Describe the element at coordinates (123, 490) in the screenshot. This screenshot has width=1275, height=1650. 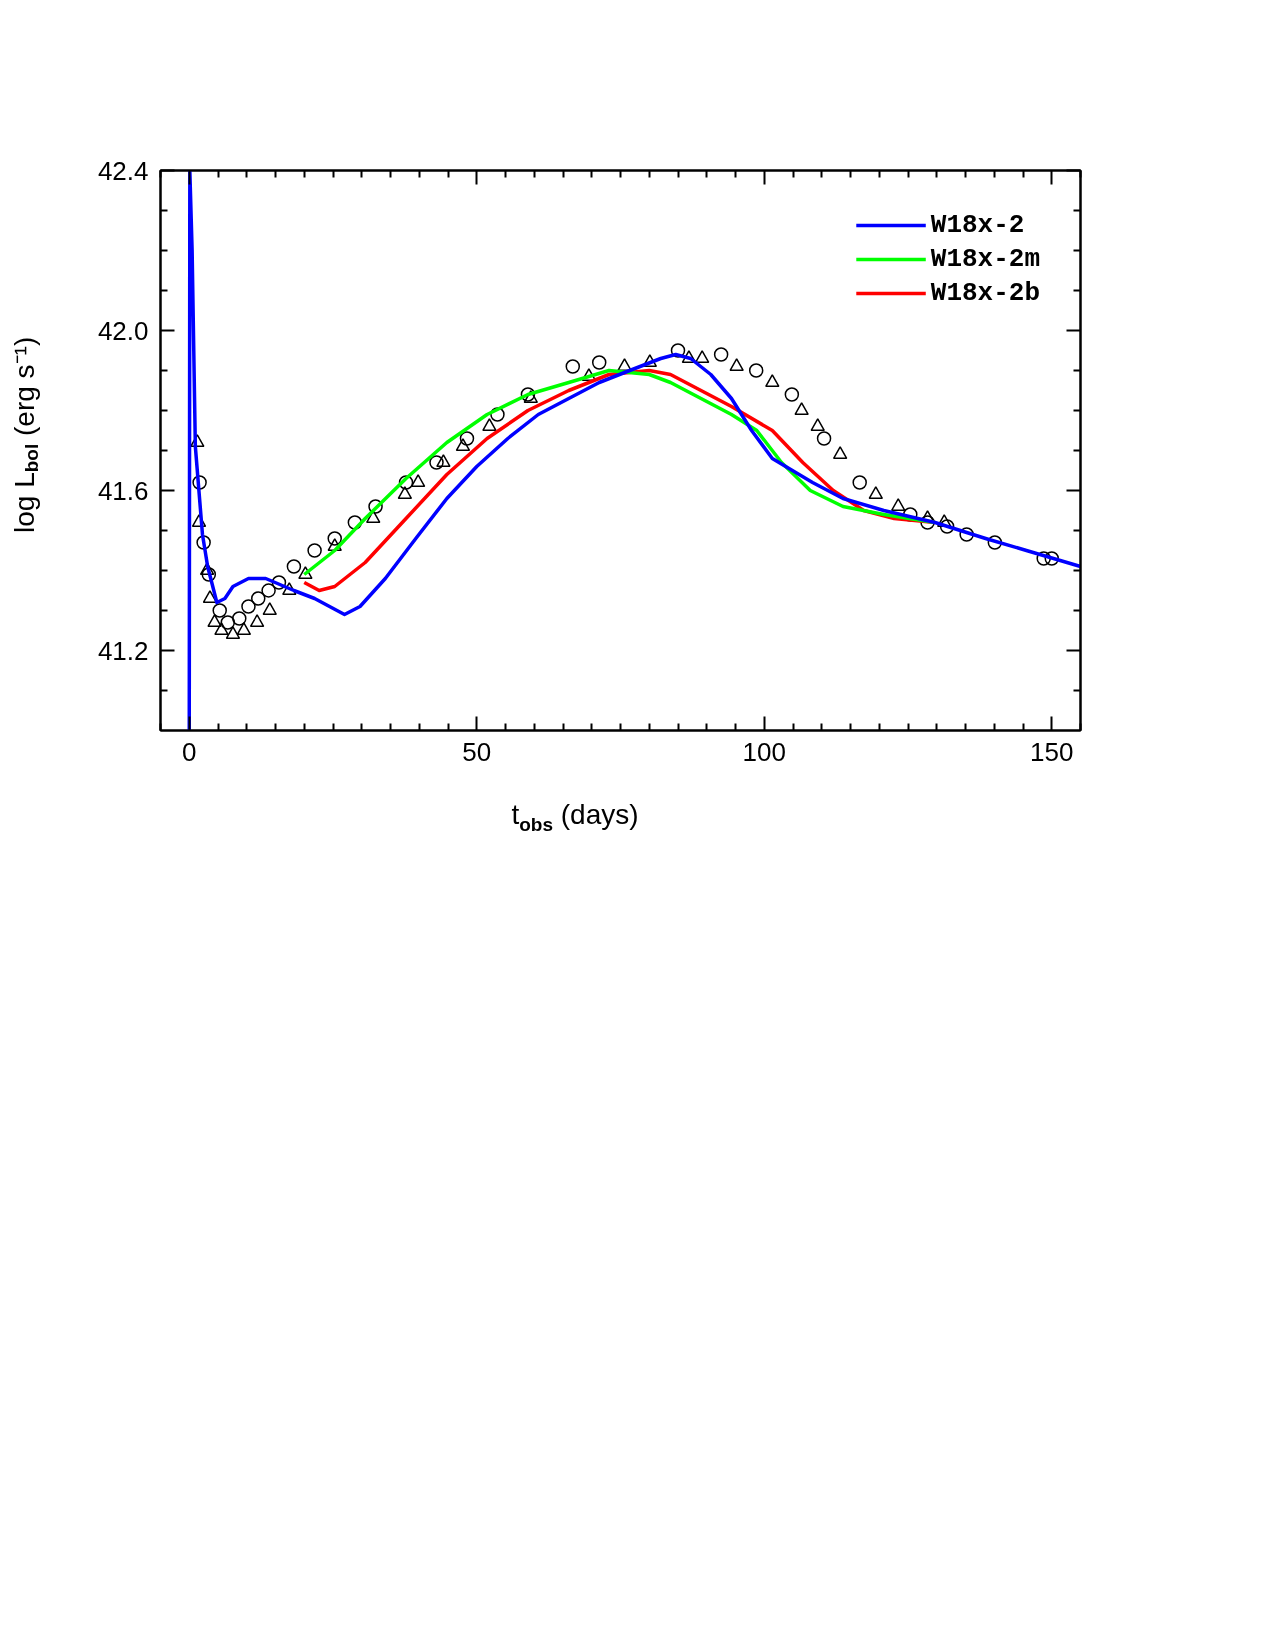
I see `y-tick-label: 41.6` at that location.